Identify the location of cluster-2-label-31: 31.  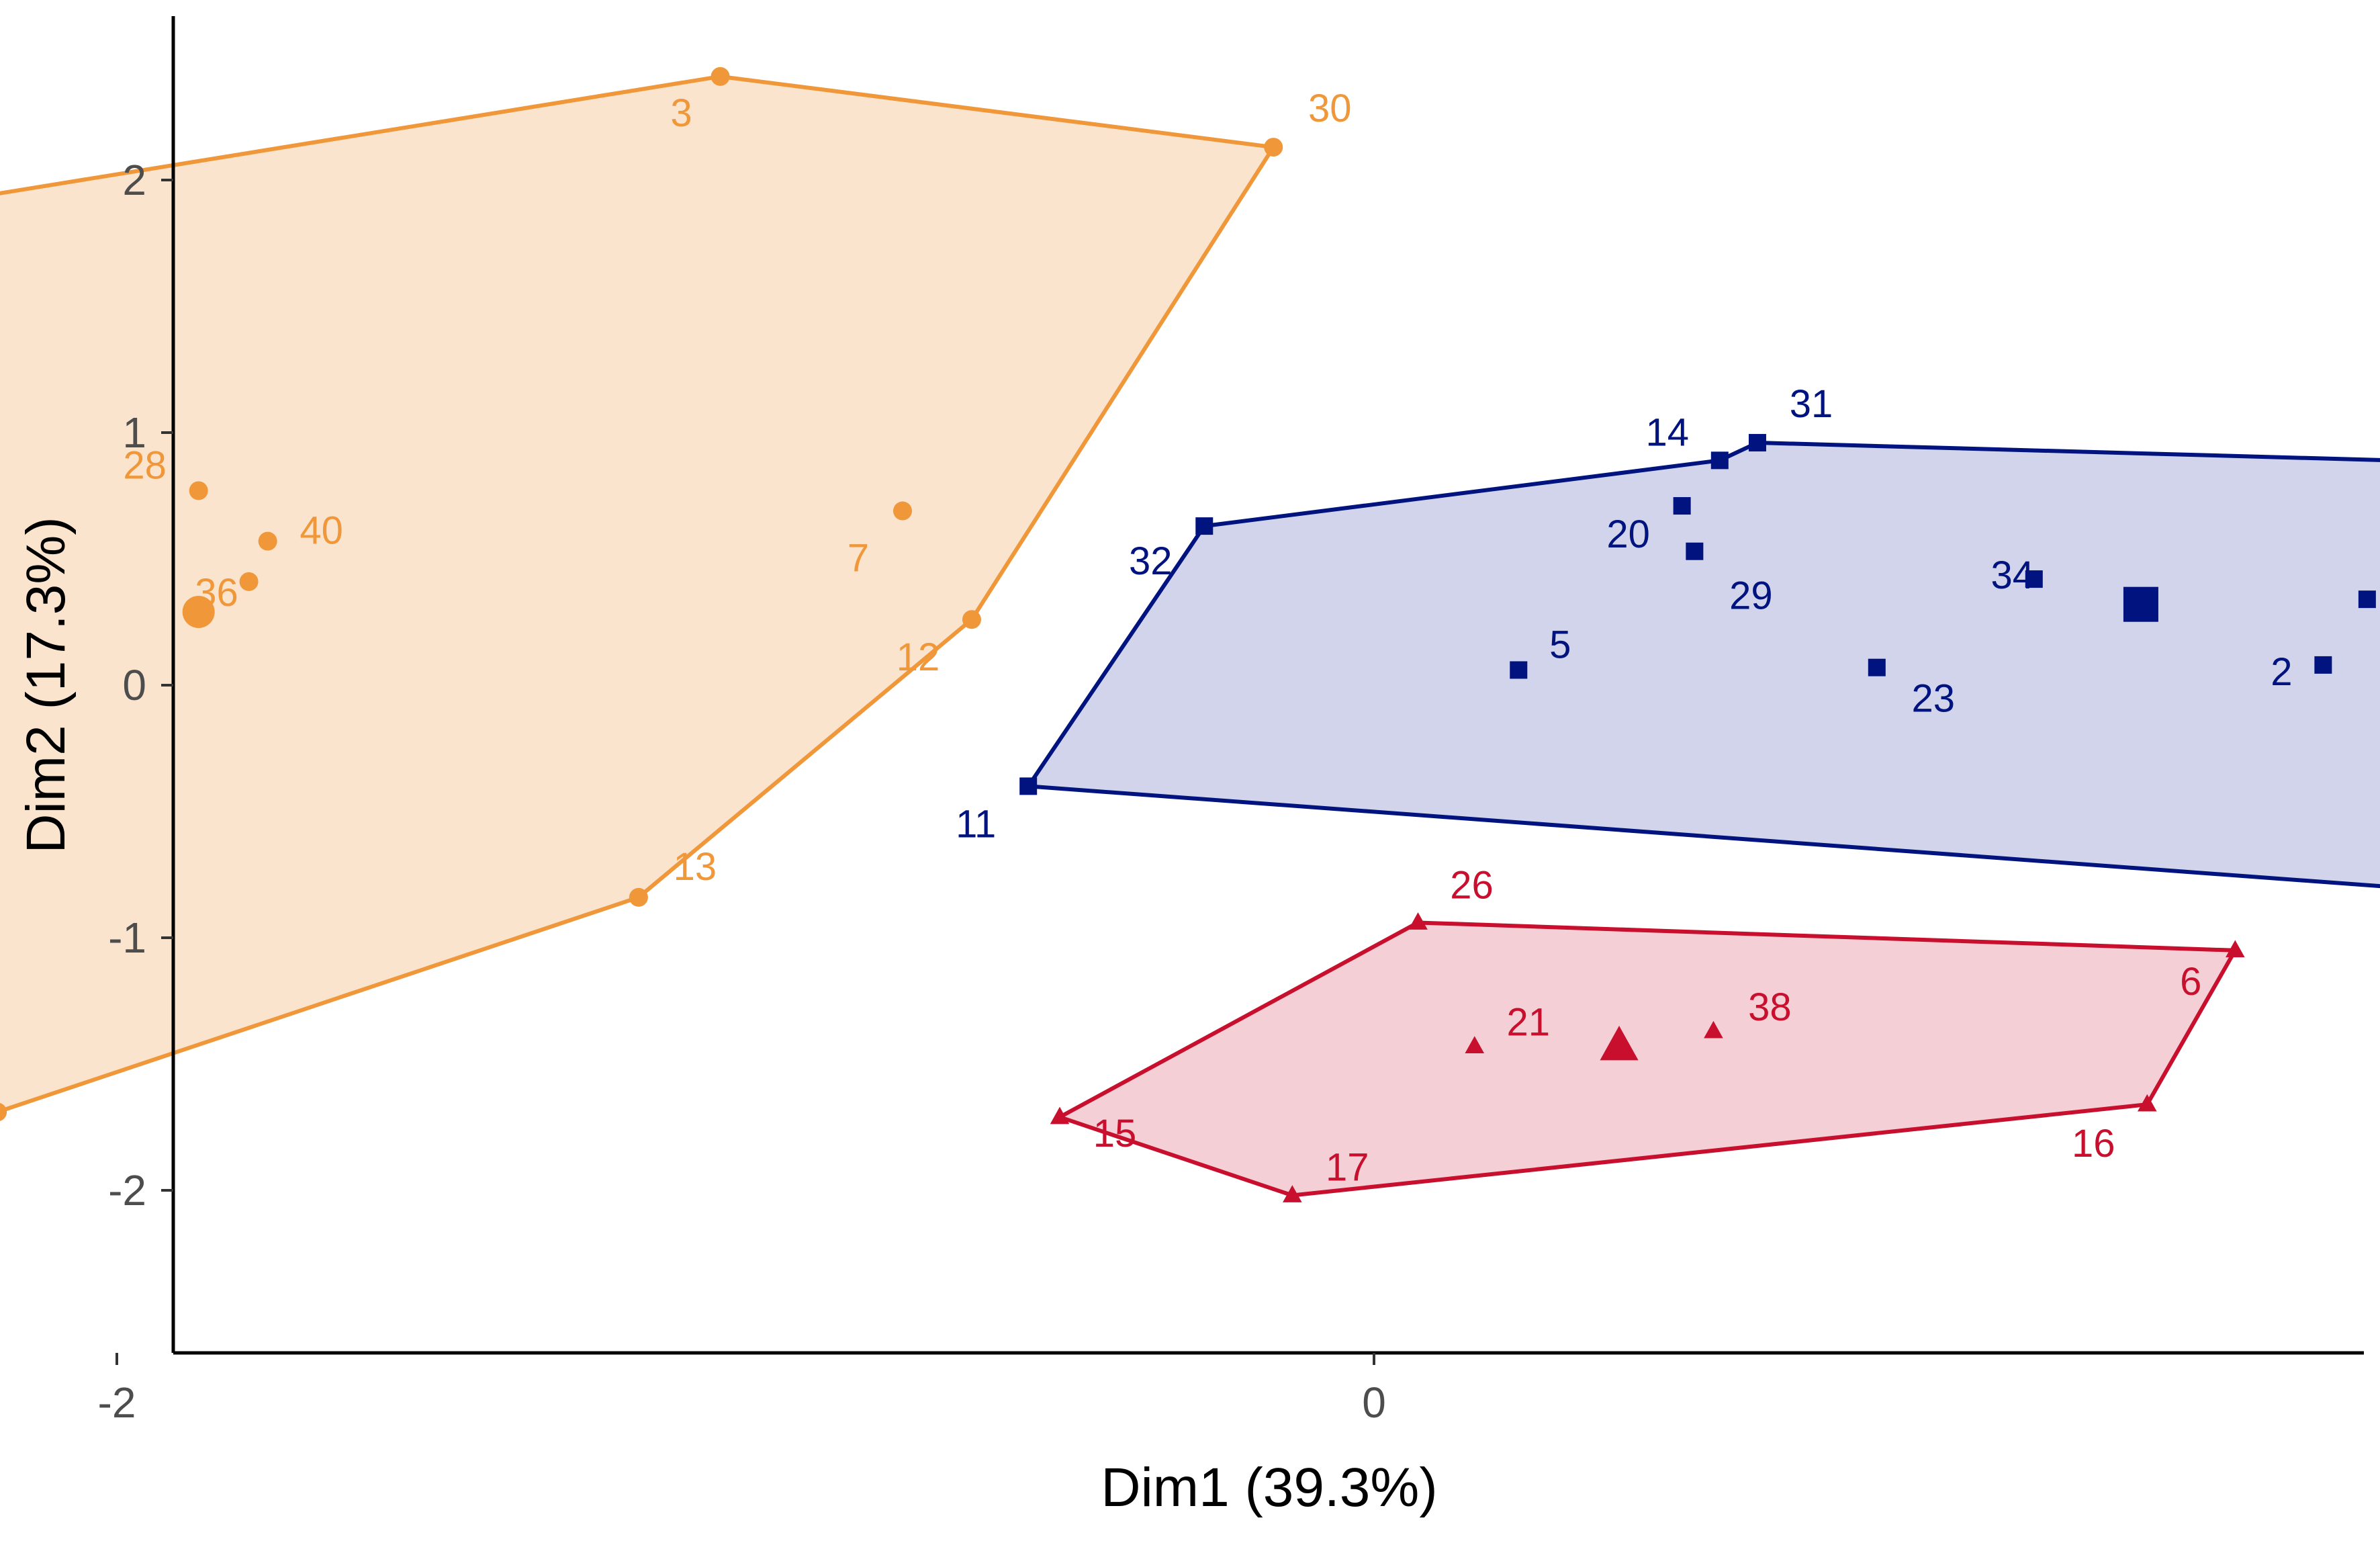
(1811, 404).